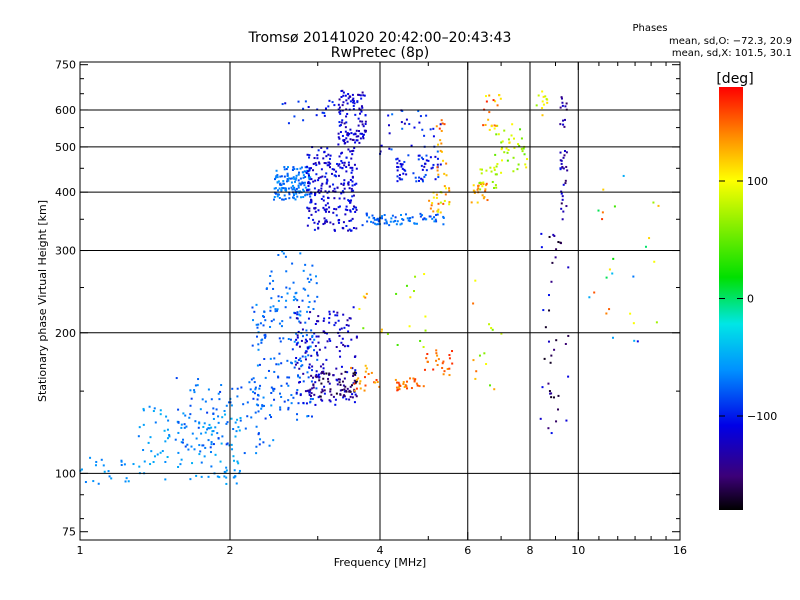  I want to click on y-axis-label: Stationary phase Virtual Height [km], so click(42, 301).